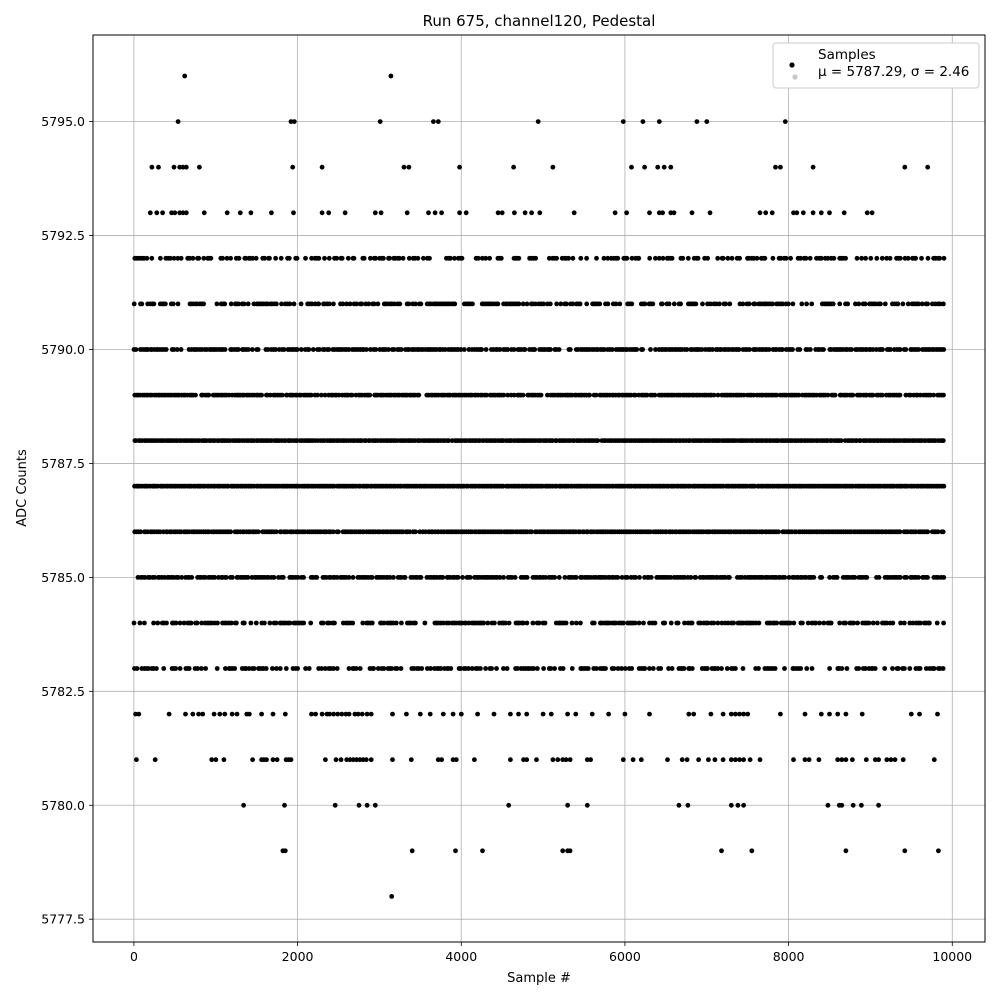  Describe the element at coordinates (63, 349) in the screenshot. I see `y-tick-label: 5790.0` at that location.